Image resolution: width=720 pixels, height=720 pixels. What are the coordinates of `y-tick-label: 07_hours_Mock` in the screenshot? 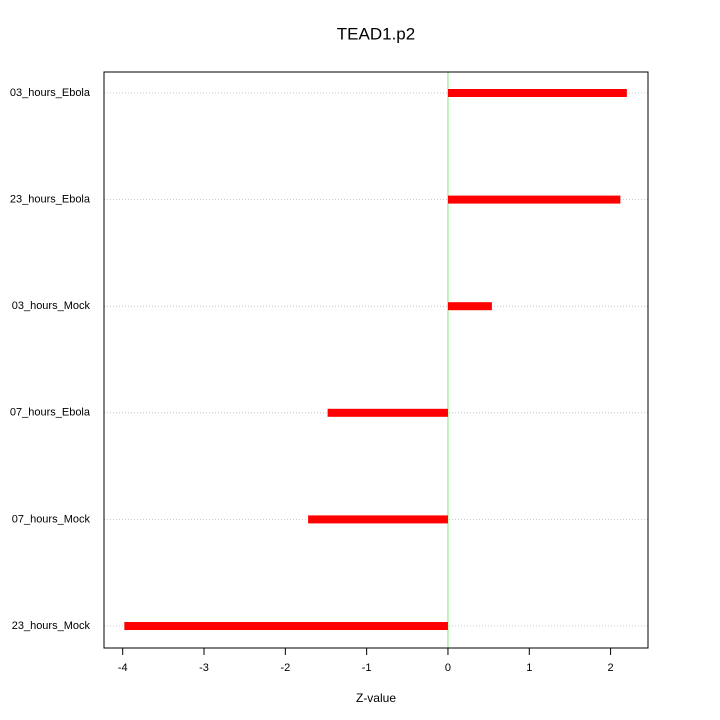 It's located at (51, 519).